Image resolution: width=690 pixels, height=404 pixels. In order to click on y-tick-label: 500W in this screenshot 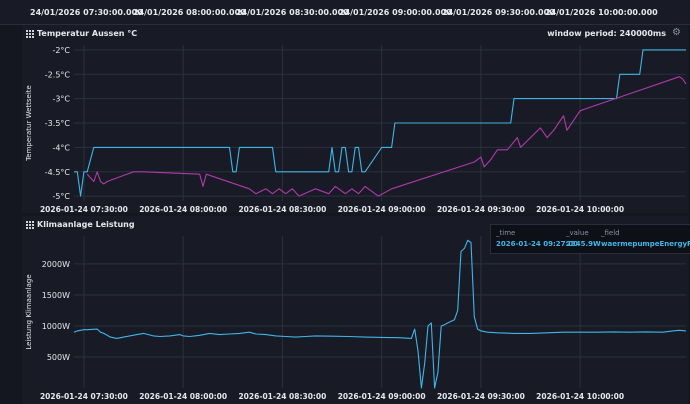, I will do `click(58, 357)`.